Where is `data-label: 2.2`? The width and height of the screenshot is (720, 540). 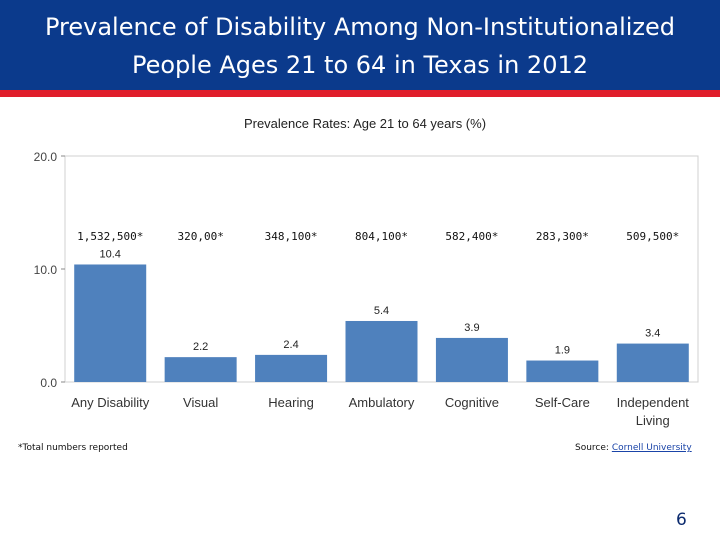 data-label: 2.2 is located at coordinates (200, 347).